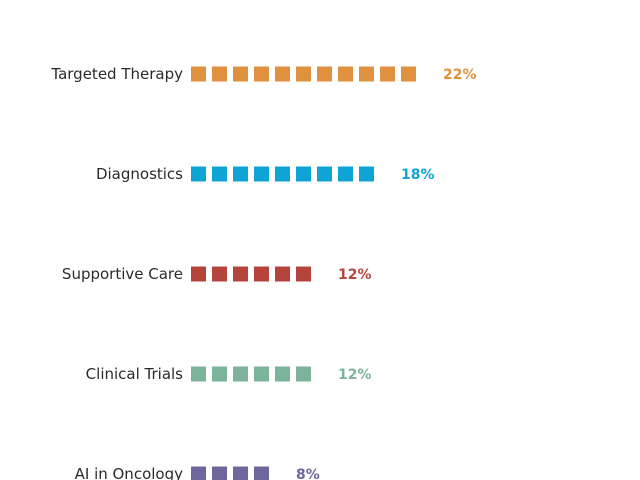 Image resolution: width=640 pixels, height=480 pixels. I want to click on category-label: Clinical Trials, so click(135, 374).